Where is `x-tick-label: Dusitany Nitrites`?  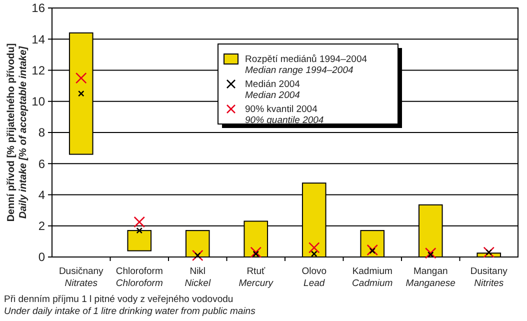
x-tick-label: Dusitany Nitrites is located at coordinates (489, 277).